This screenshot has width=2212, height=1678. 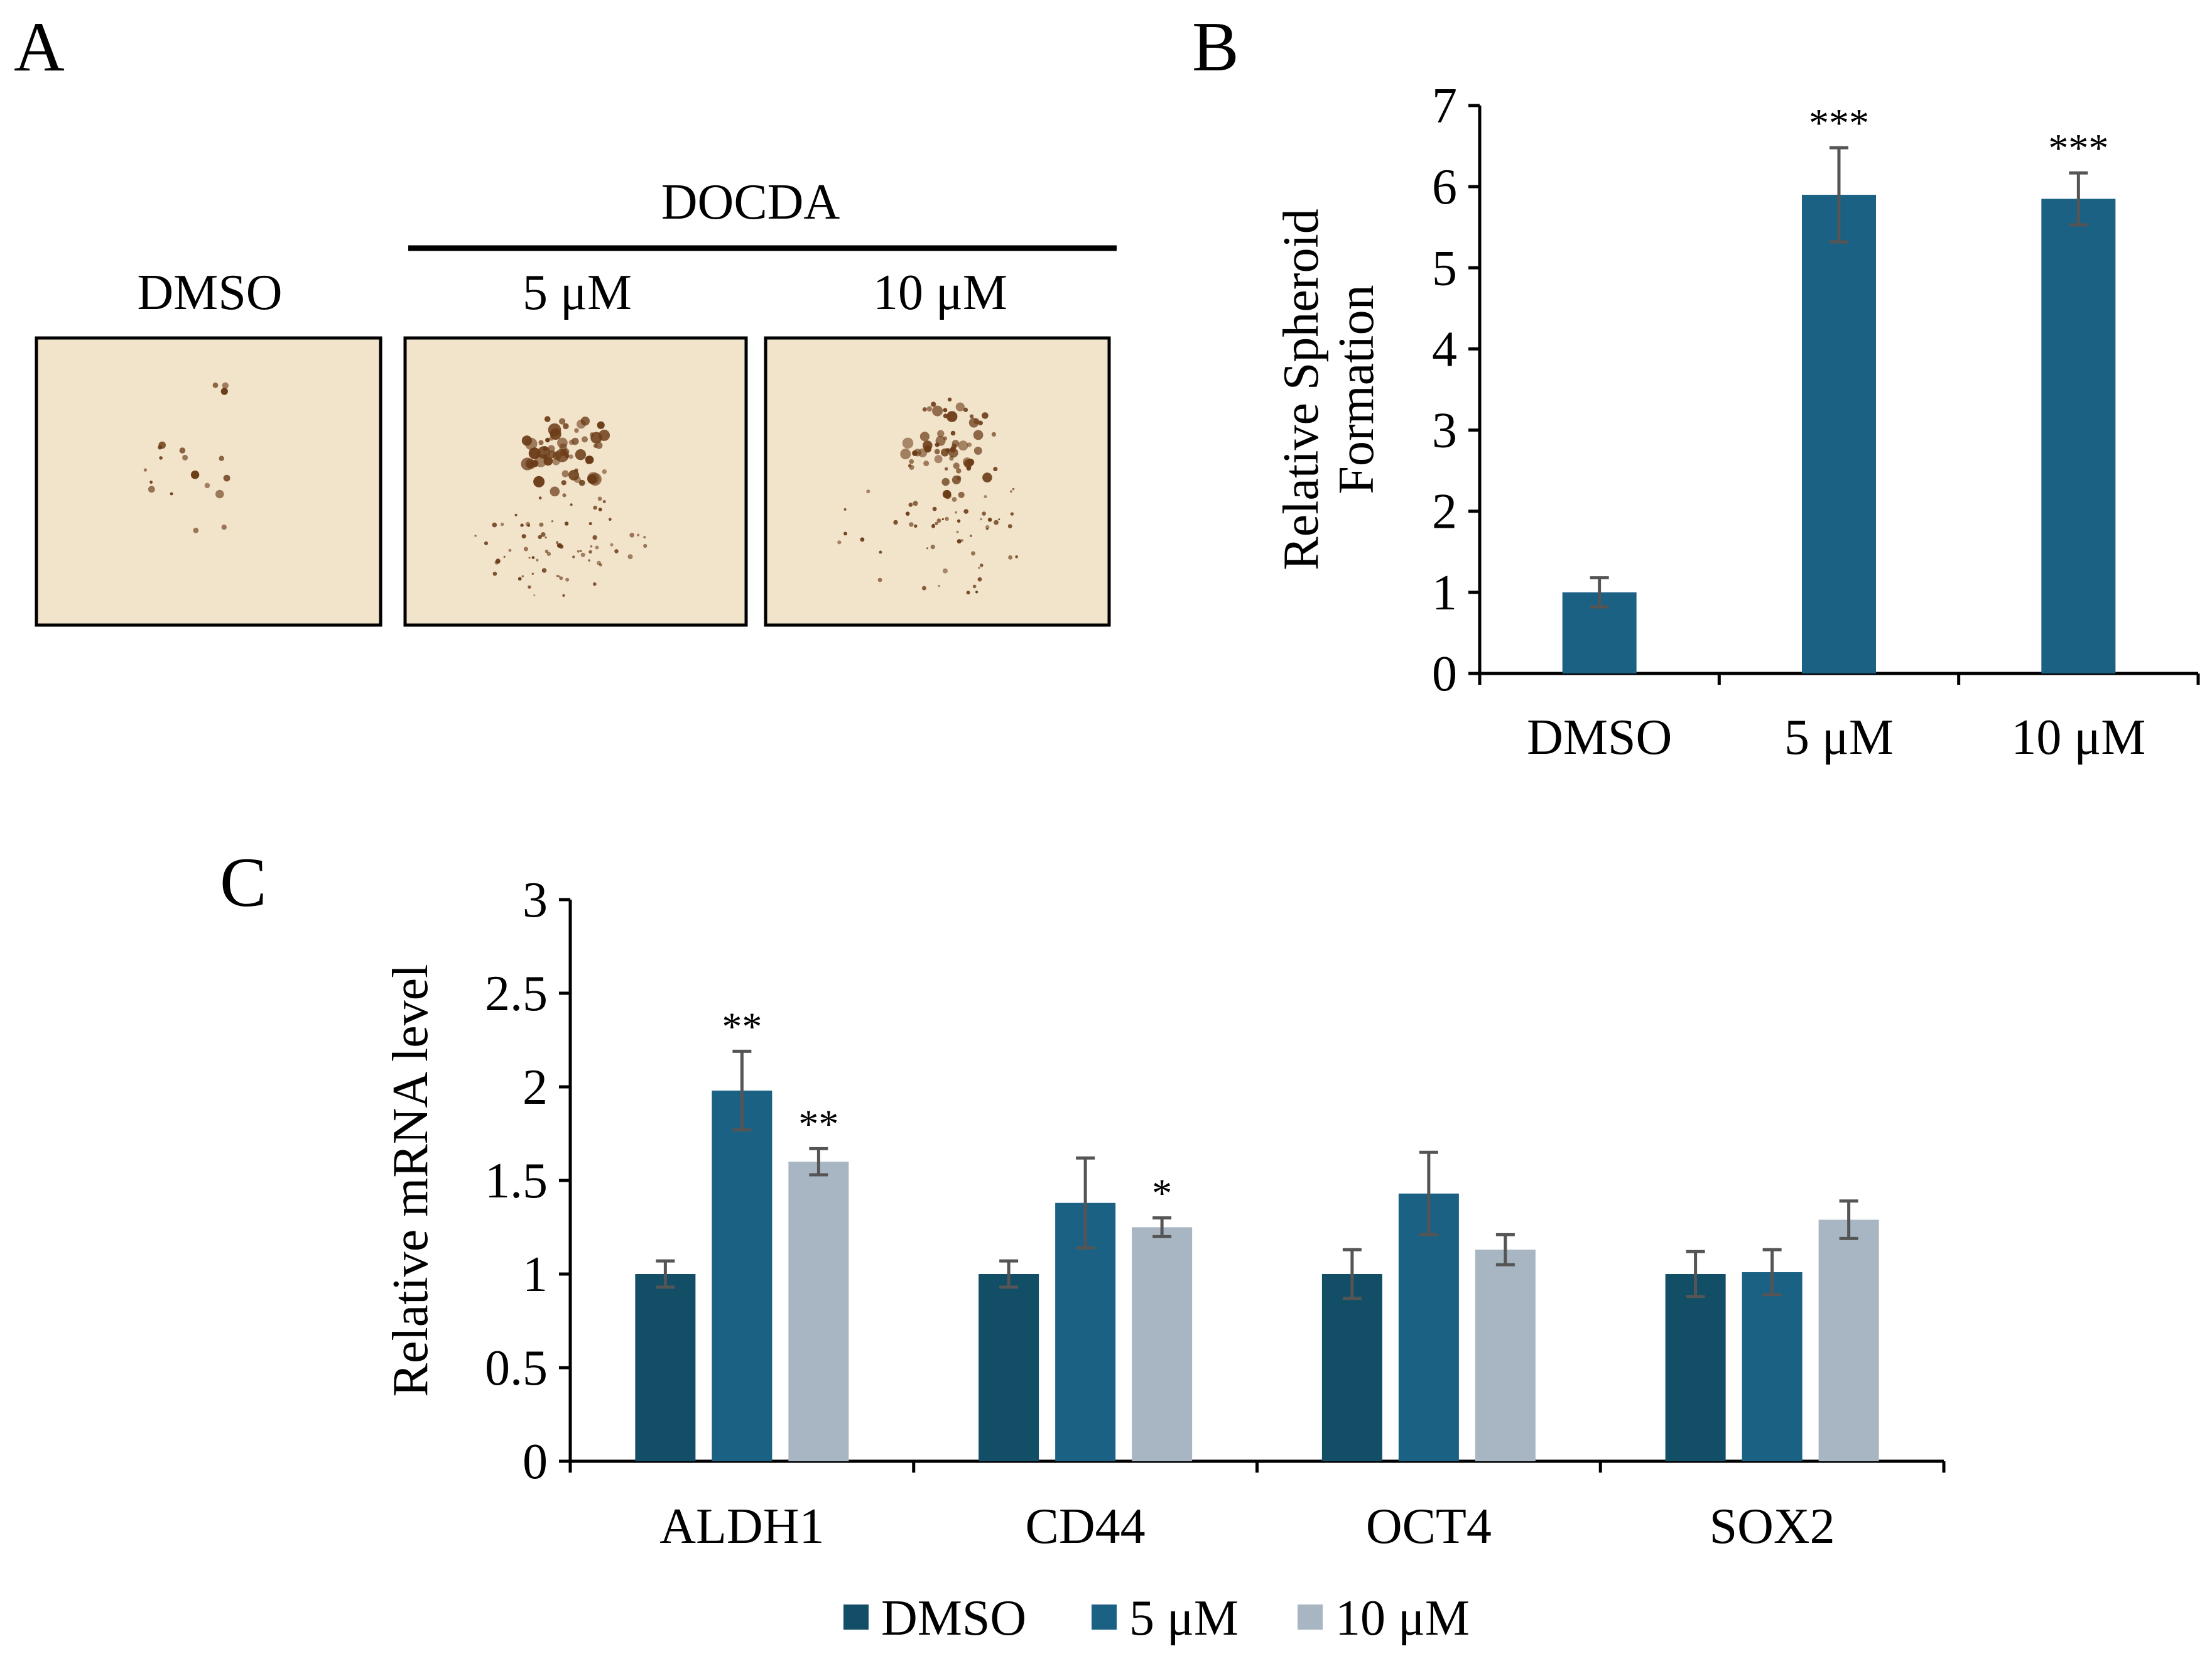 What do you see at coordinates (1445, 268) in the screenshot?
I see `chart-b-y-tick-label: 5` at bounding box center [1445, 268].